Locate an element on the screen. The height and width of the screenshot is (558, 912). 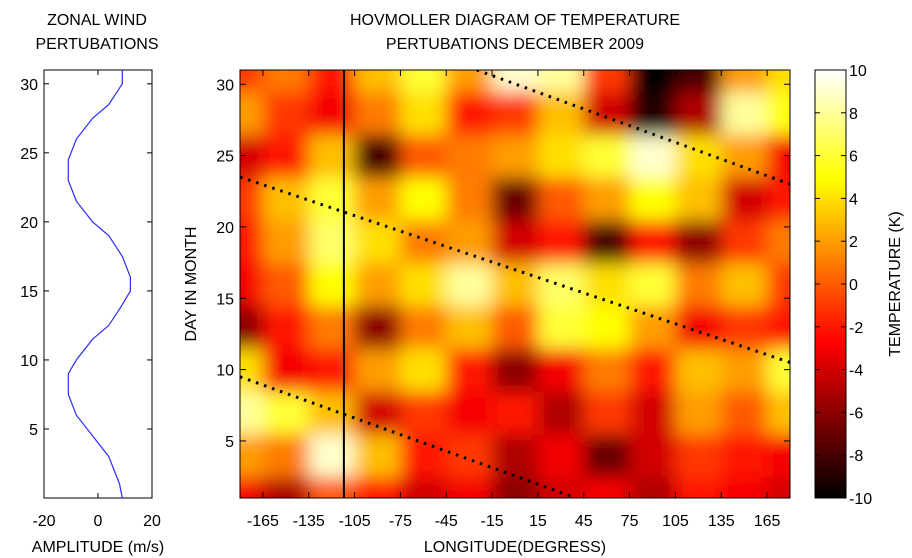
hov-y-tick-label: 30 is located at coordinates (225, 85).